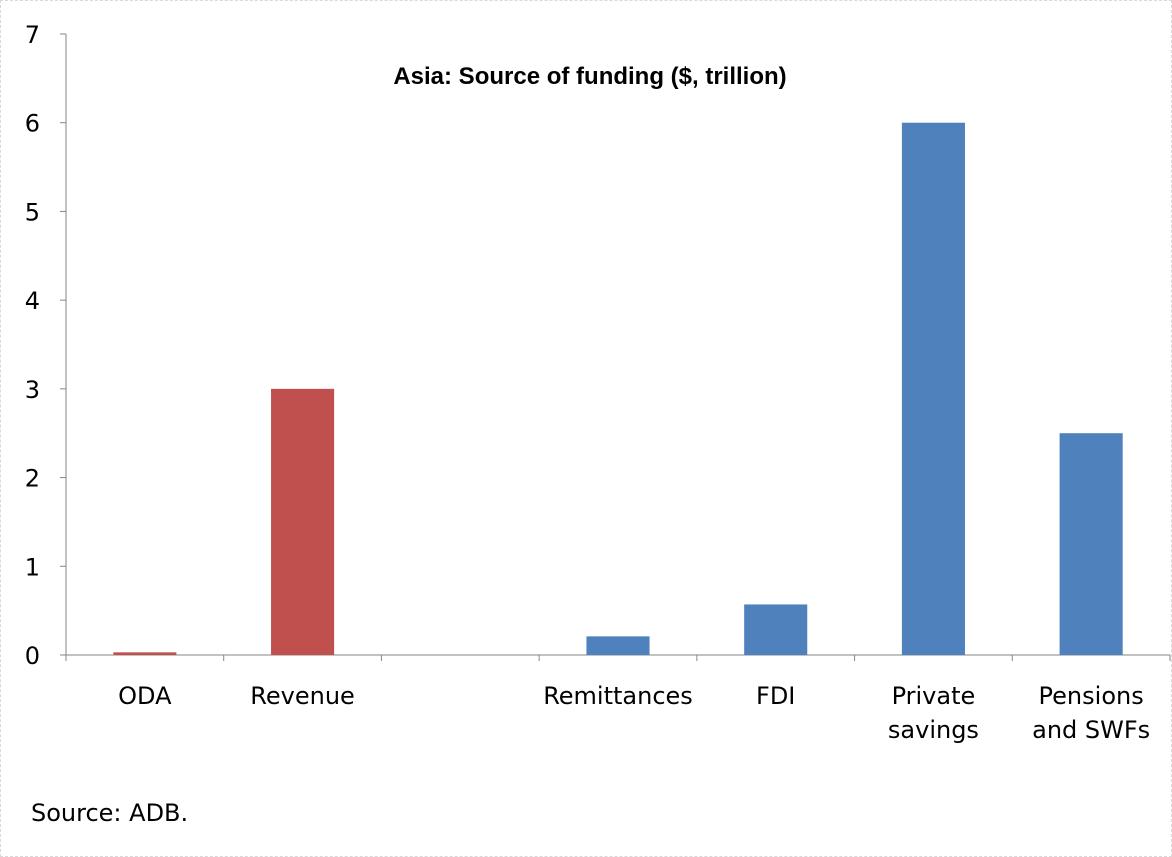  What do you see at coordinates (32, 656) in the screenshot?
I see `y-tick-label: 0` at bounding box center [32, 656].